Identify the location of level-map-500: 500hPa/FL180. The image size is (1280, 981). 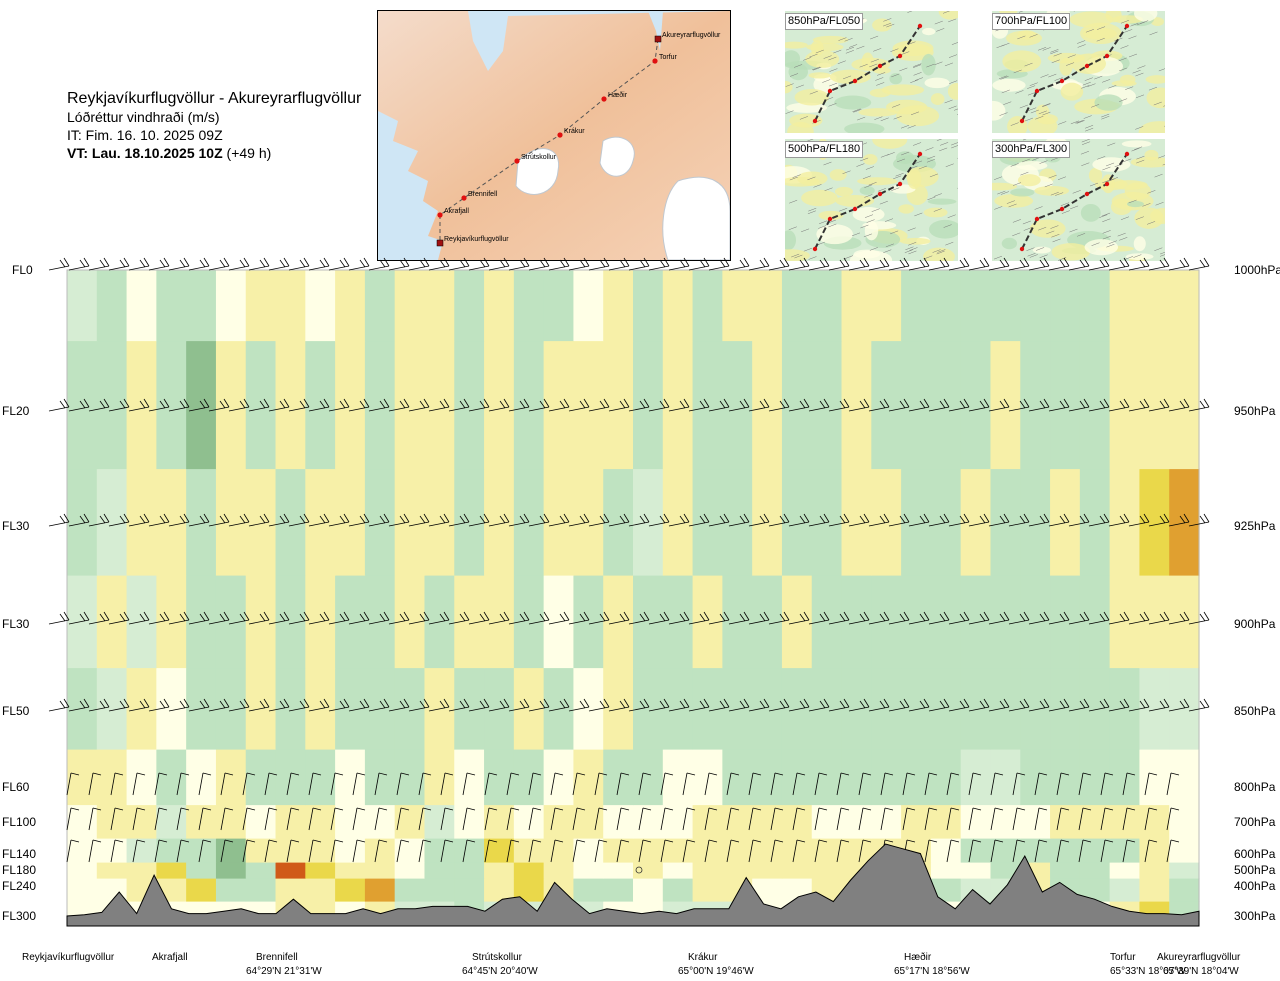
(871, 200).